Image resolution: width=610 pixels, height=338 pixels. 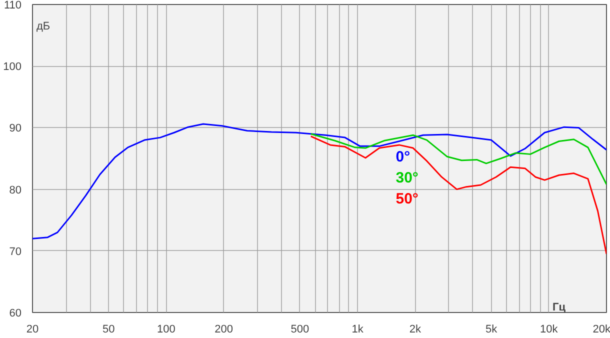 What do you see at coordinates (491, 330) in the screenshot?
I see `x-tick-label: 5k` at bounding box center [491, 330].